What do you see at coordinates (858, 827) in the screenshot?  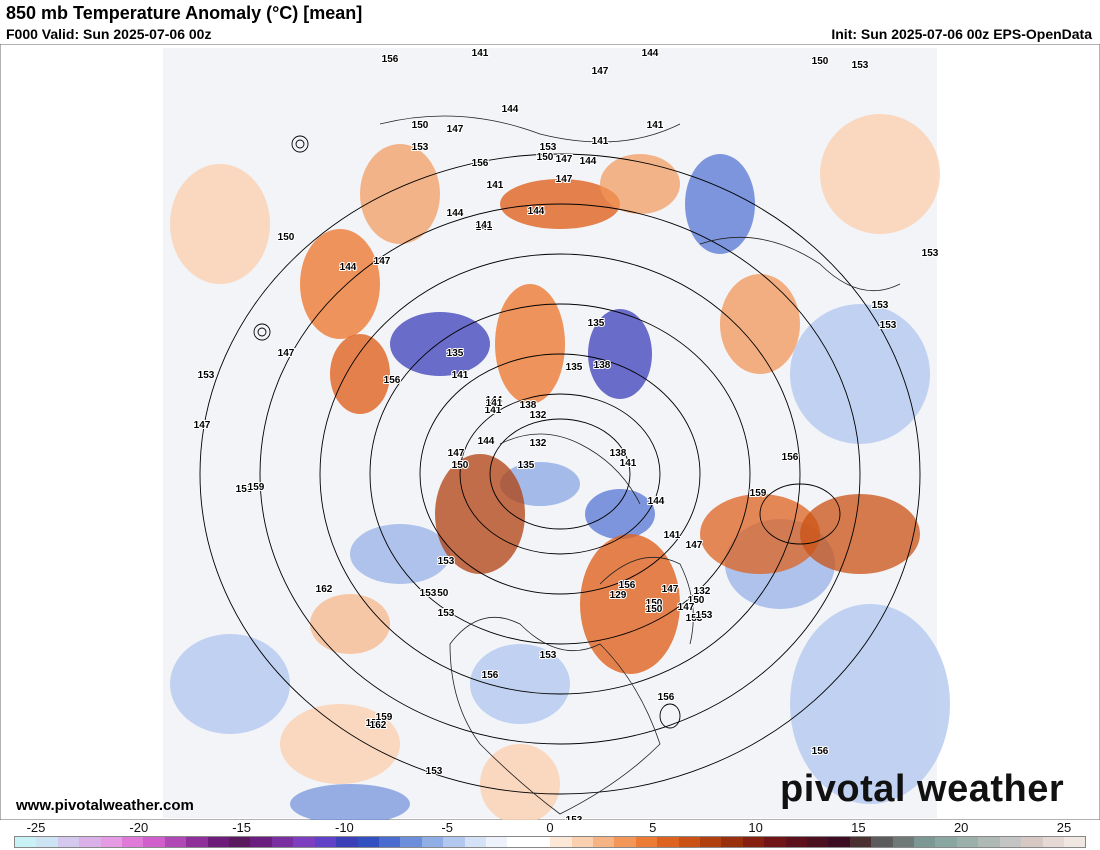 I see `colorbar-tick-label: 15` at bounding box center [858, 827].